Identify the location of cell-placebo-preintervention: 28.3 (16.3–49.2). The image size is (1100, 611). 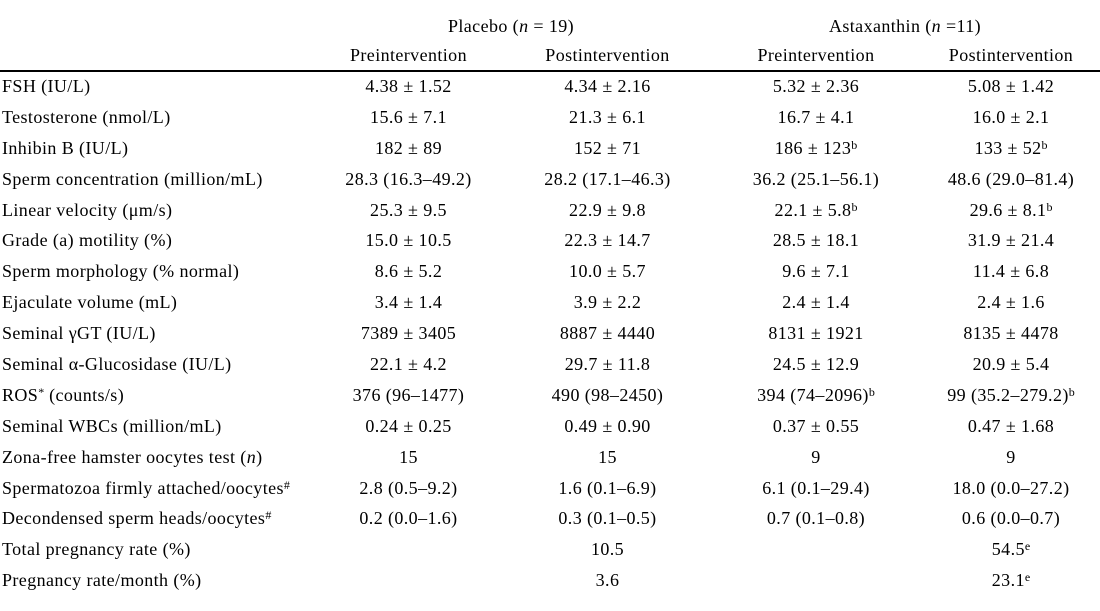
(408, 178).